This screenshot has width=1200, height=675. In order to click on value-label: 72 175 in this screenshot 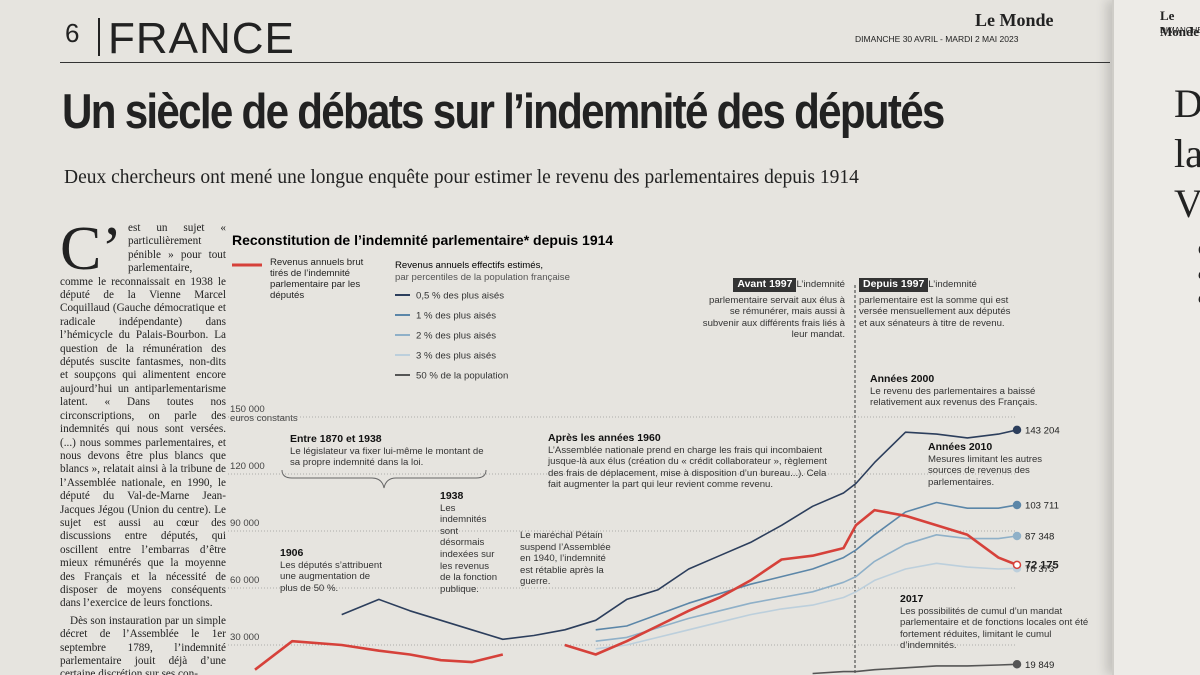, I will do `click(1042, 565)`.